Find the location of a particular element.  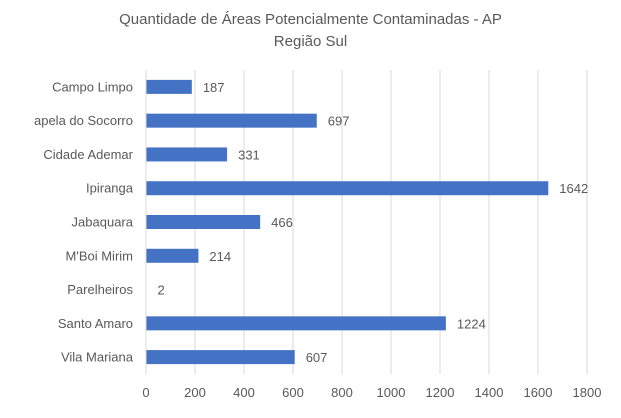

category-label: M'Boi Mirim is located at coordinates (99, 255).